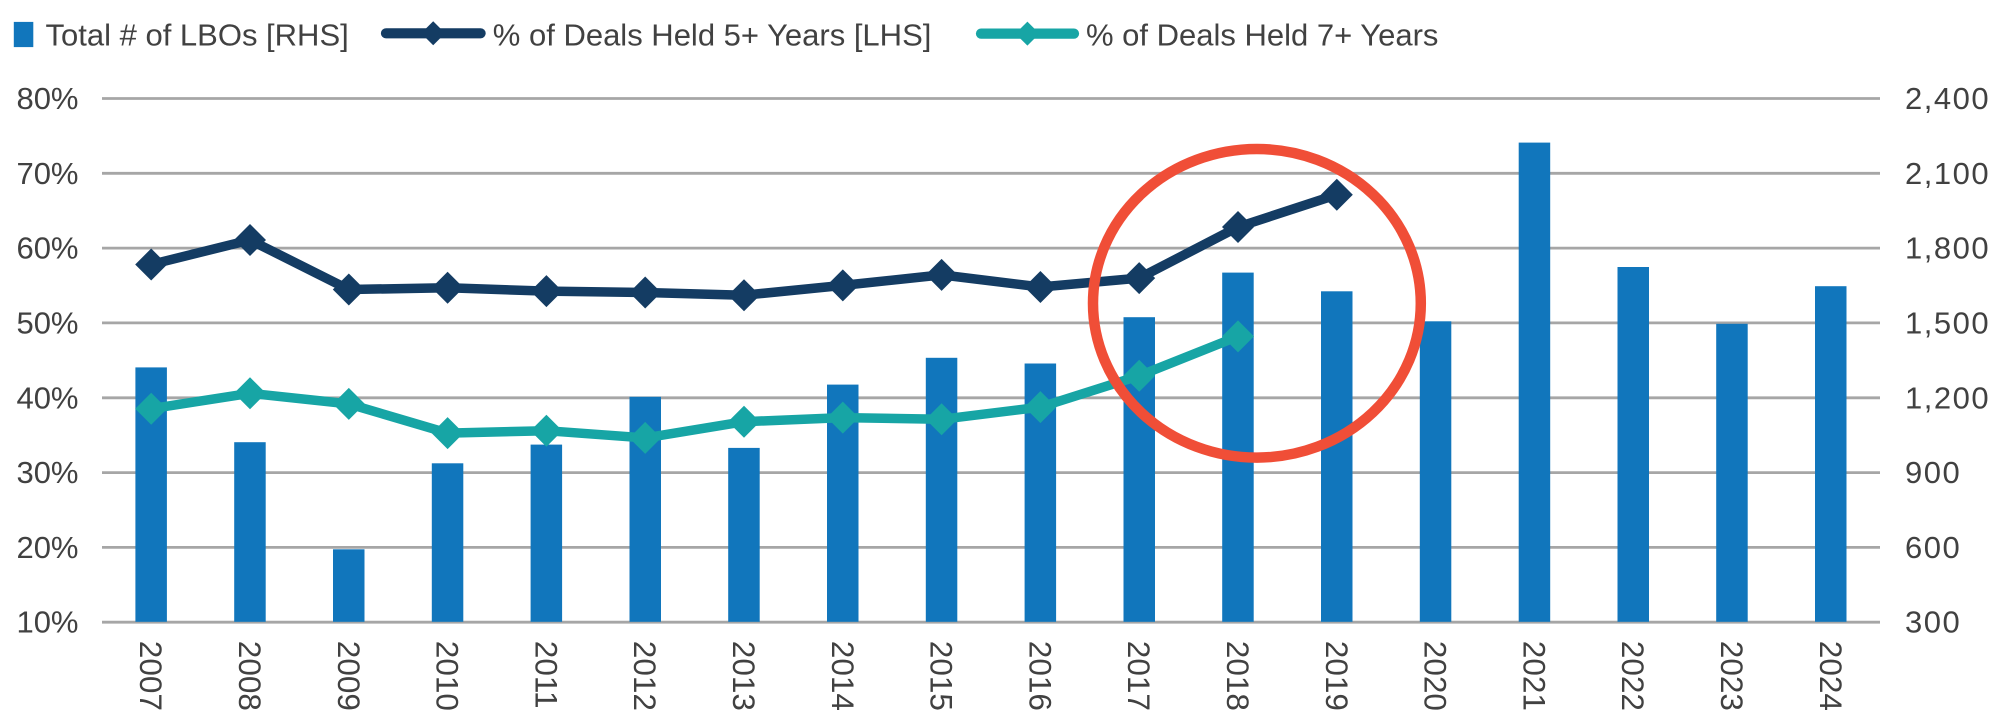 The image size is (2000, 720). What do you see at coordinates (47, 98) in the screenshot?
I see `svg-text: 80%` at bounding box center [47, 98].